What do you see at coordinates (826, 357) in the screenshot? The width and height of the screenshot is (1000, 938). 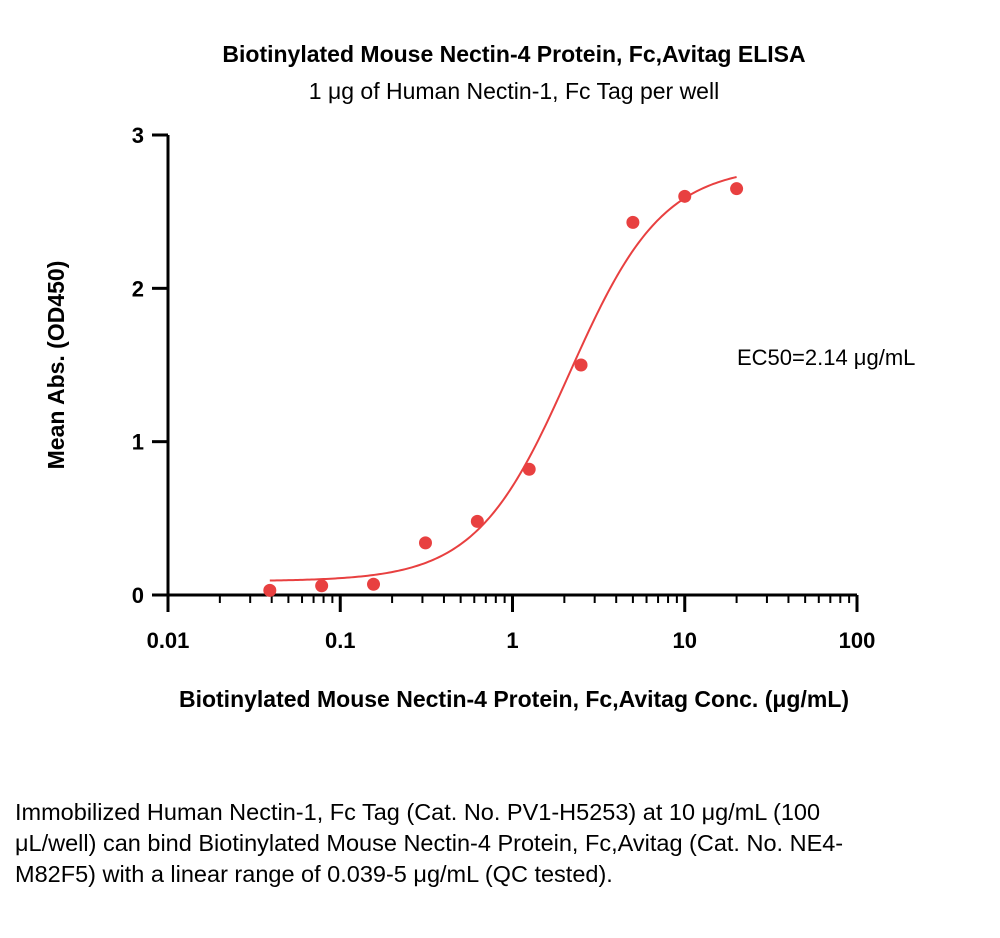 I see `ec50-annotation: EC50=2.14 μg/mL` at bounding box center [826, 357].